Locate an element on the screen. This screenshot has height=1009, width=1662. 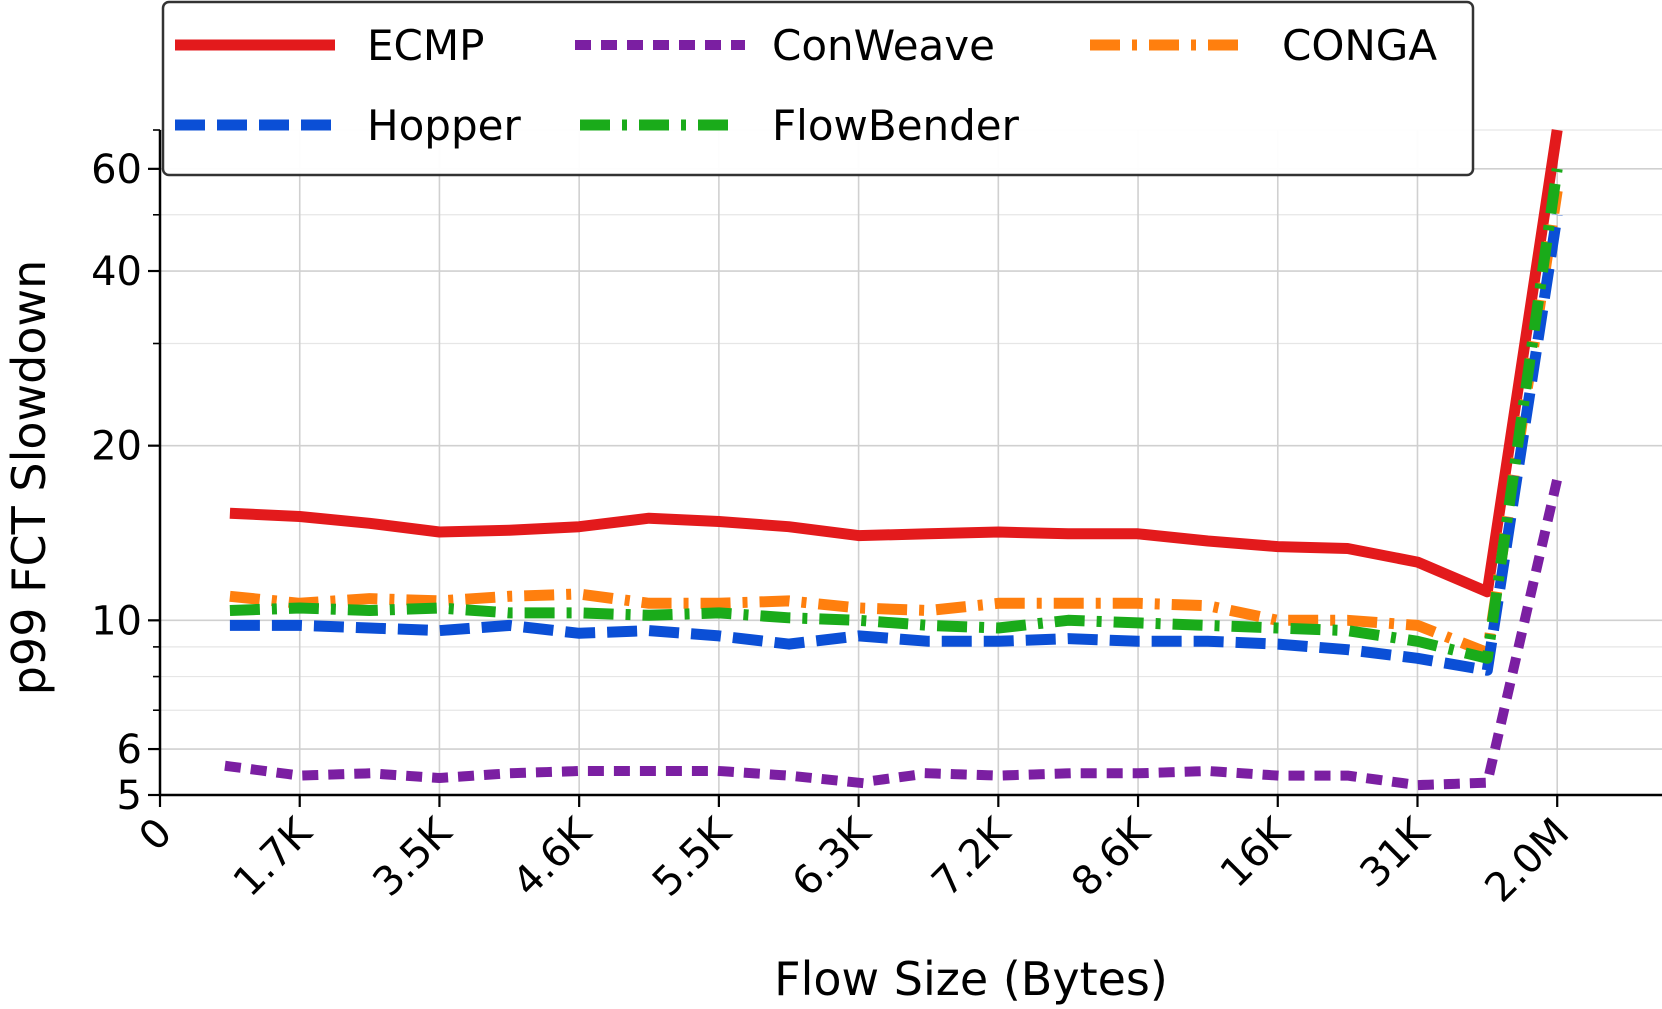
y-axis: 56 10 20 40 60 is located at coordinates (125, 474).